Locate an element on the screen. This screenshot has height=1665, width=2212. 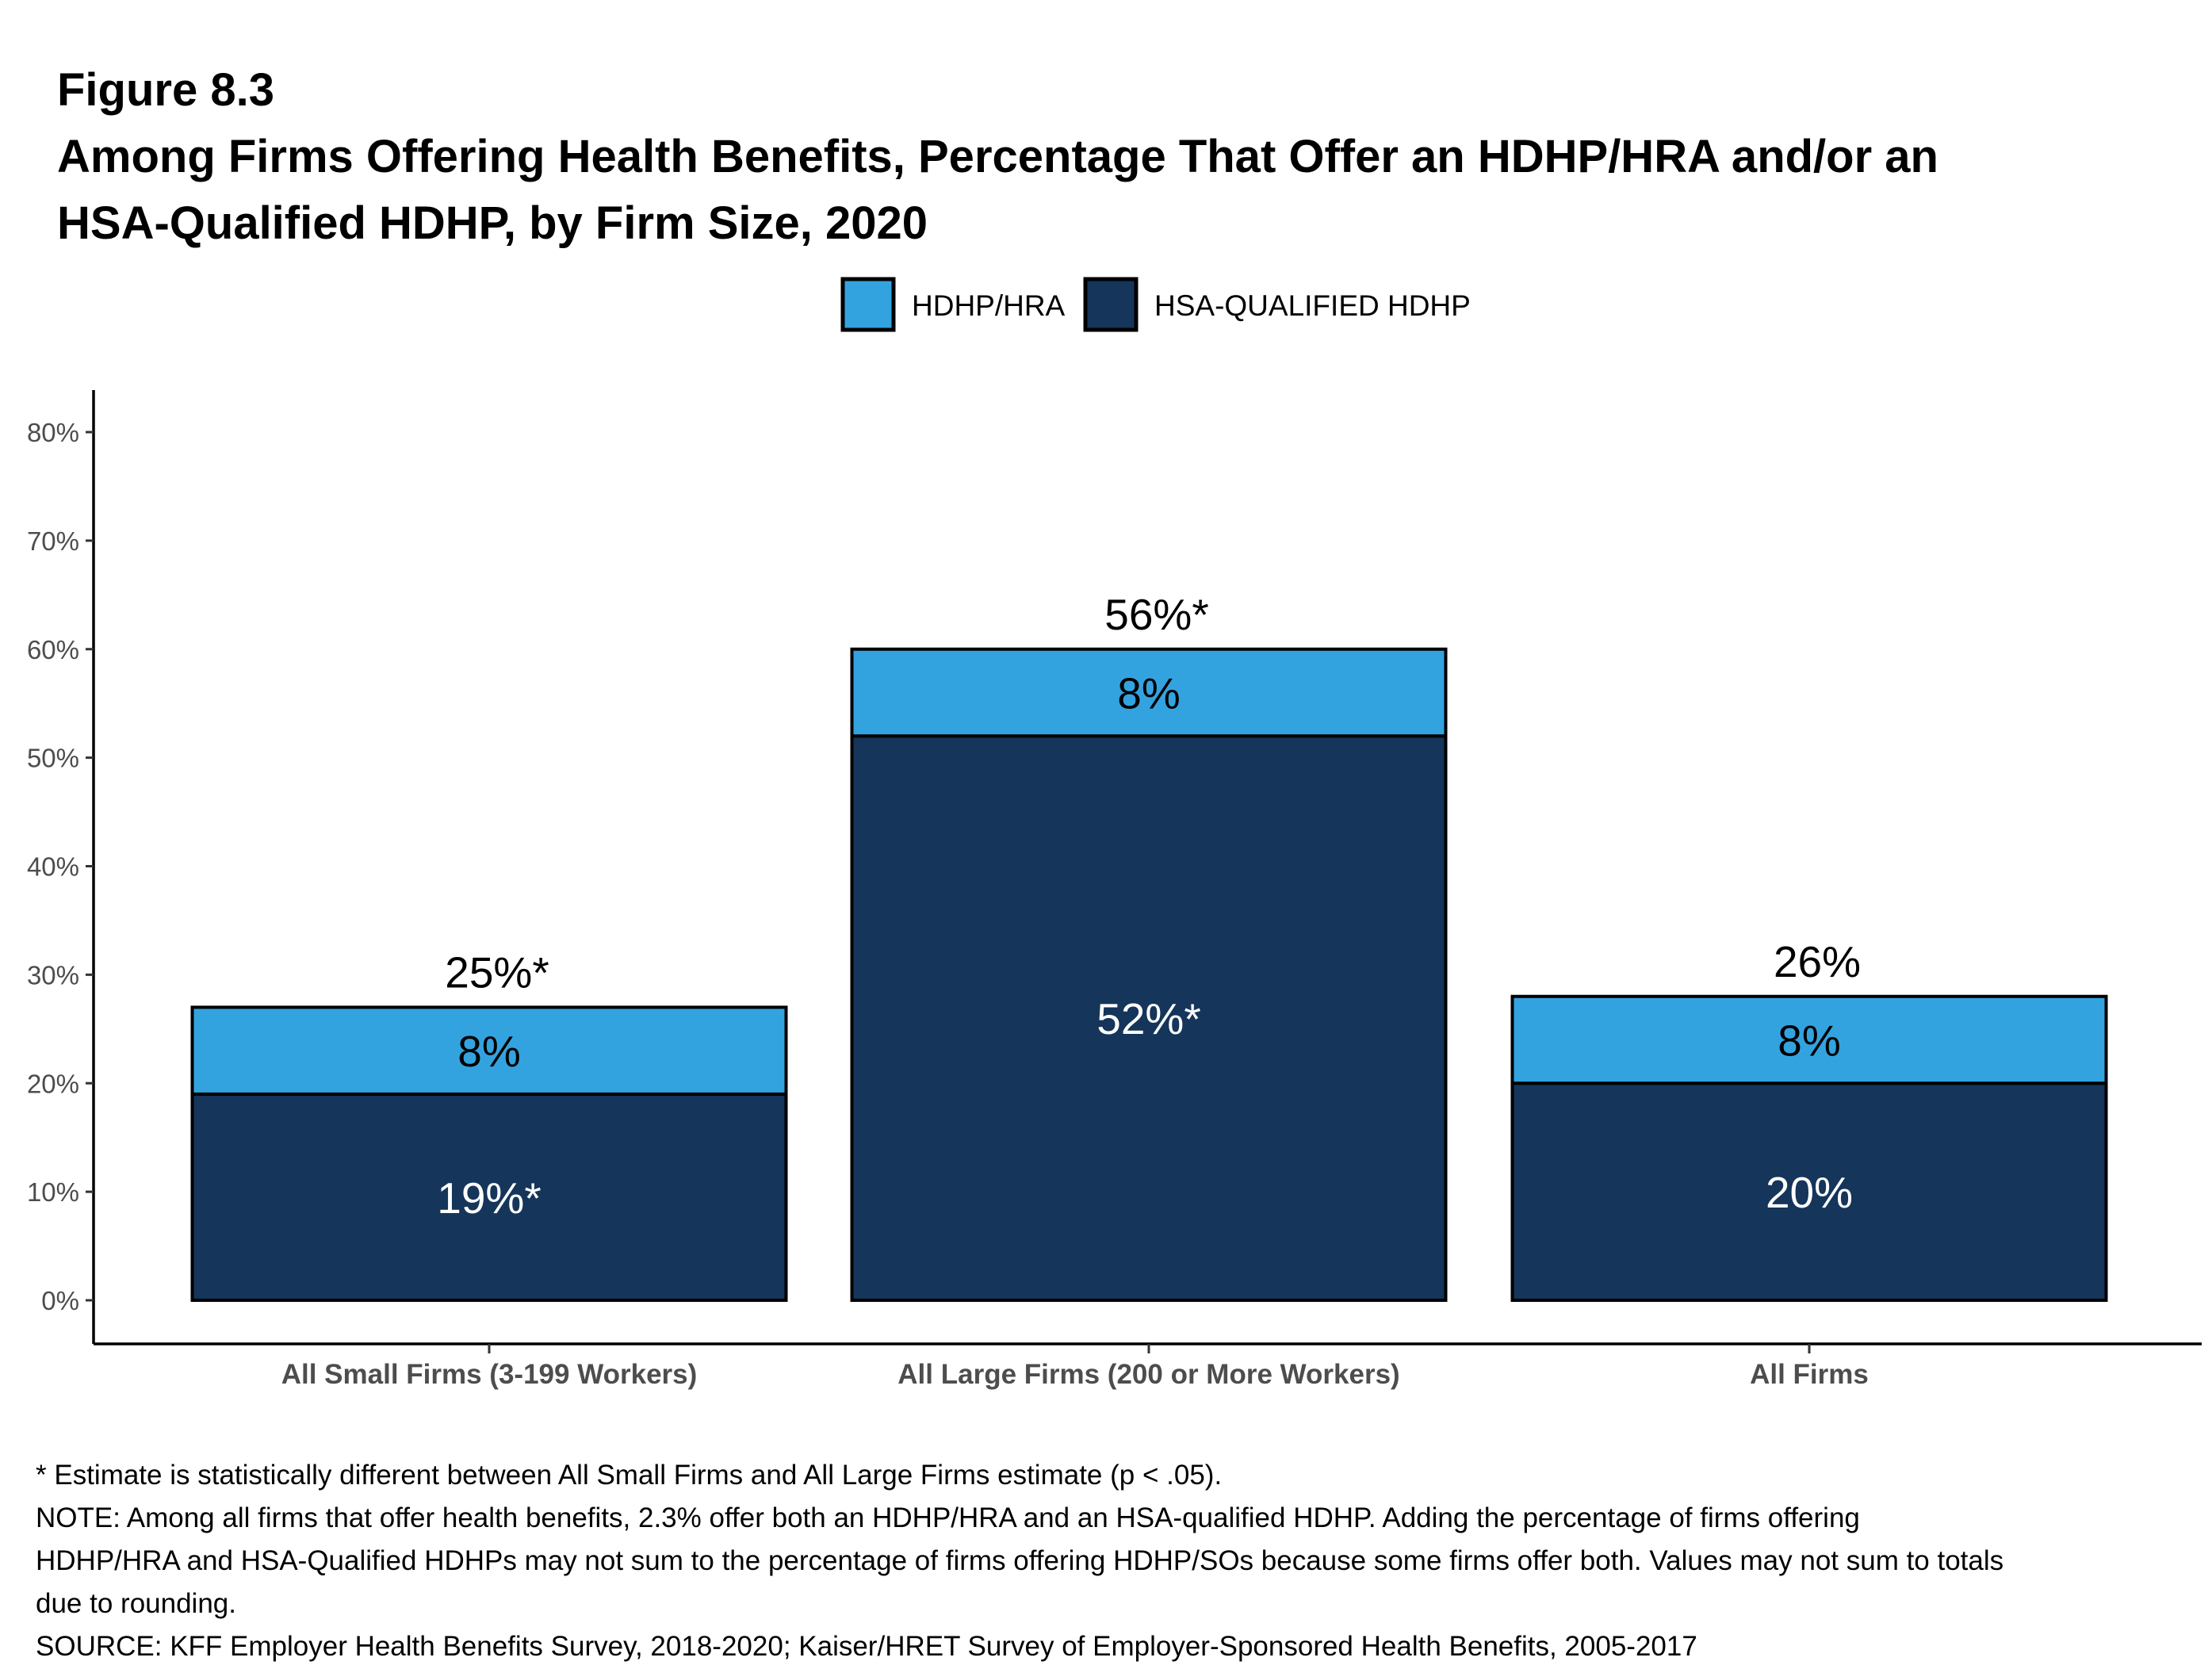
y-tick-label: 10% is located at coordinates (53, 1192).